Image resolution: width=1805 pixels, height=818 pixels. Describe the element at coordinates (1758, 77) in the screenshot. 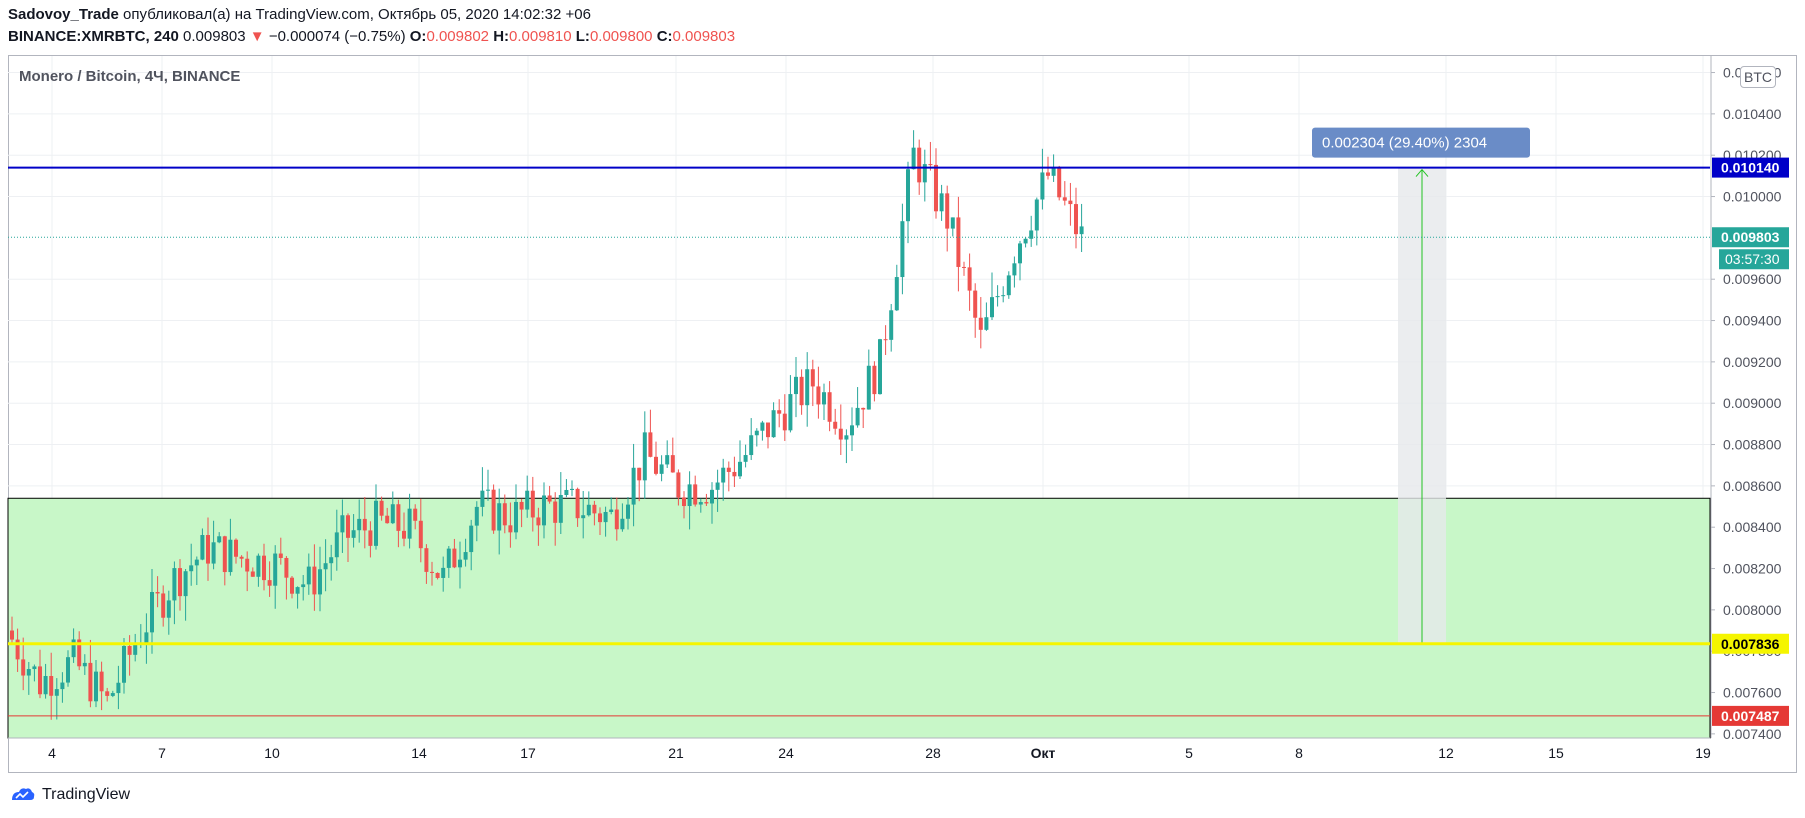

I see `currency-unit-badge: BTC` at that location.